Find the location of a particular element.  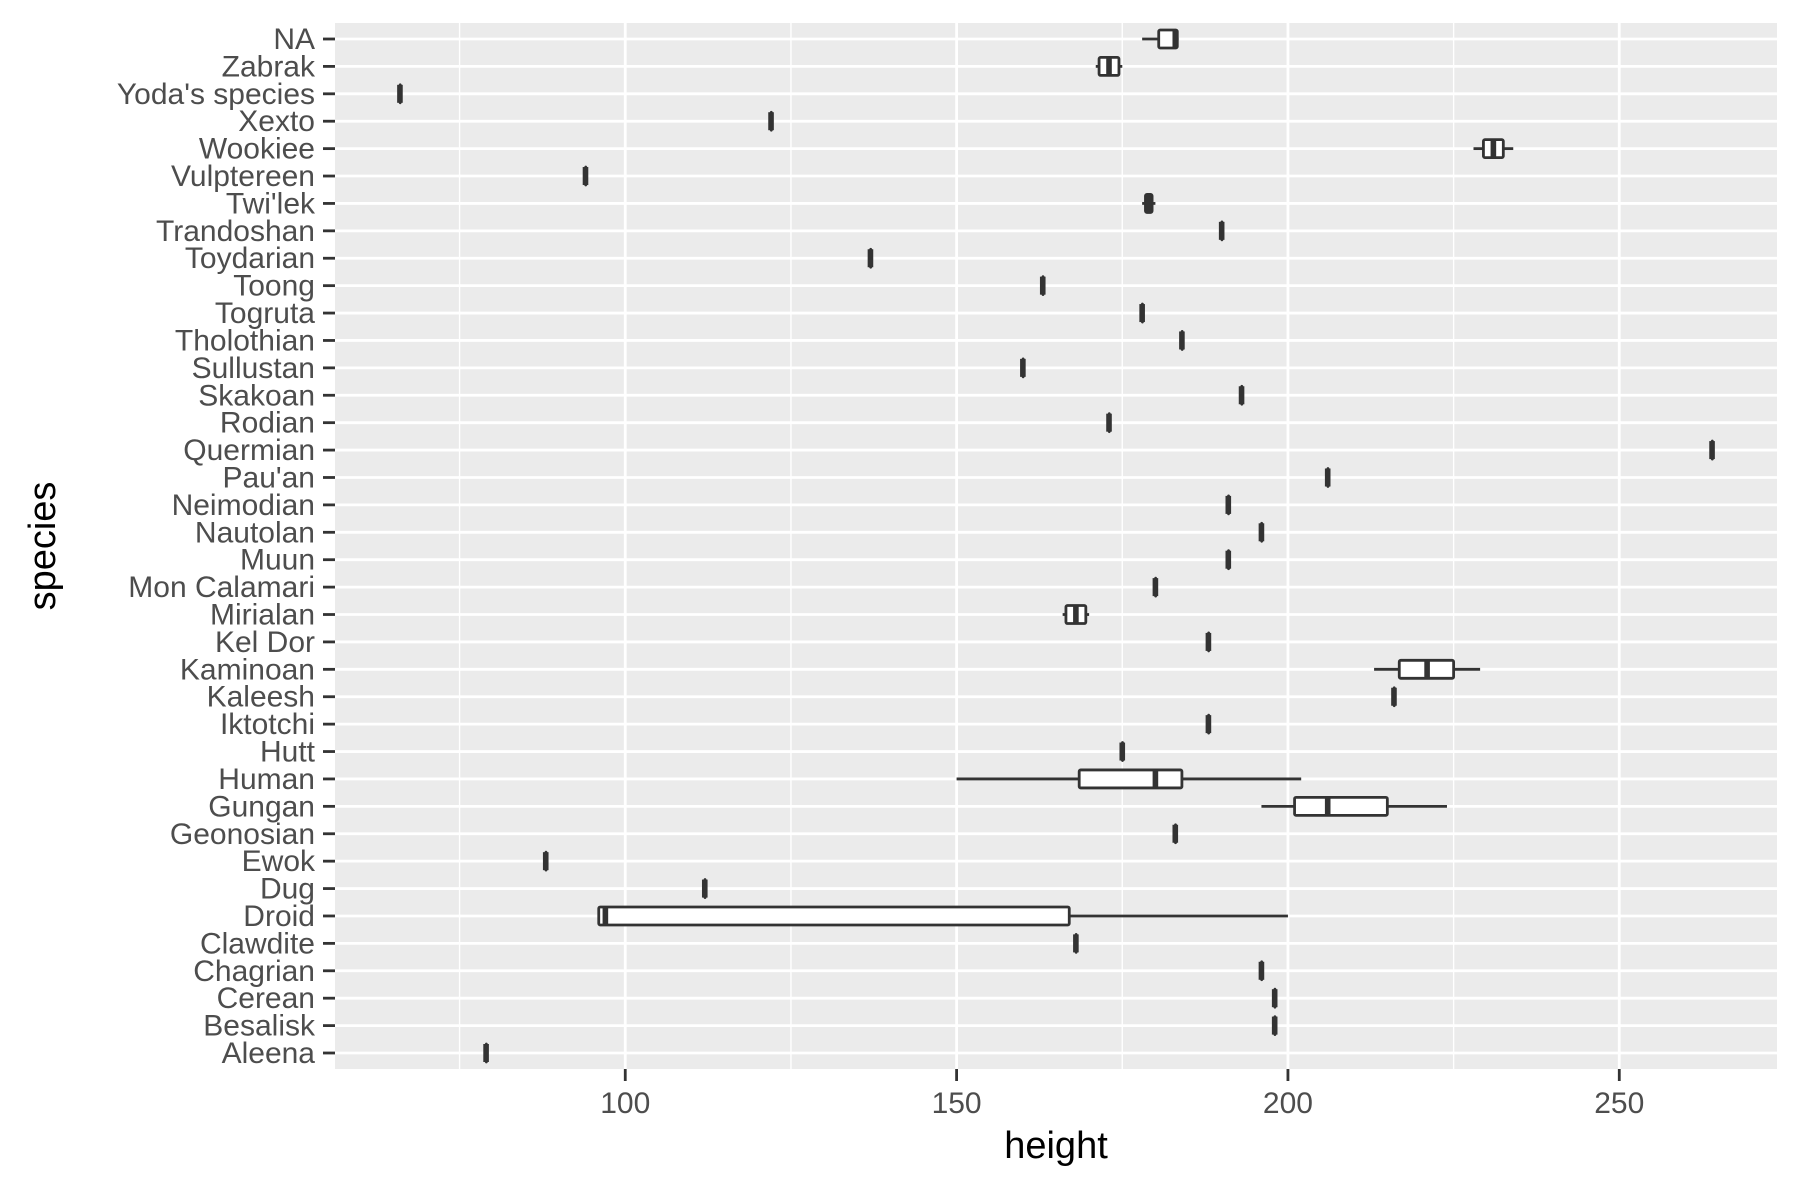

y-tick-label: Neimodian is located at coordinates (243, 505).